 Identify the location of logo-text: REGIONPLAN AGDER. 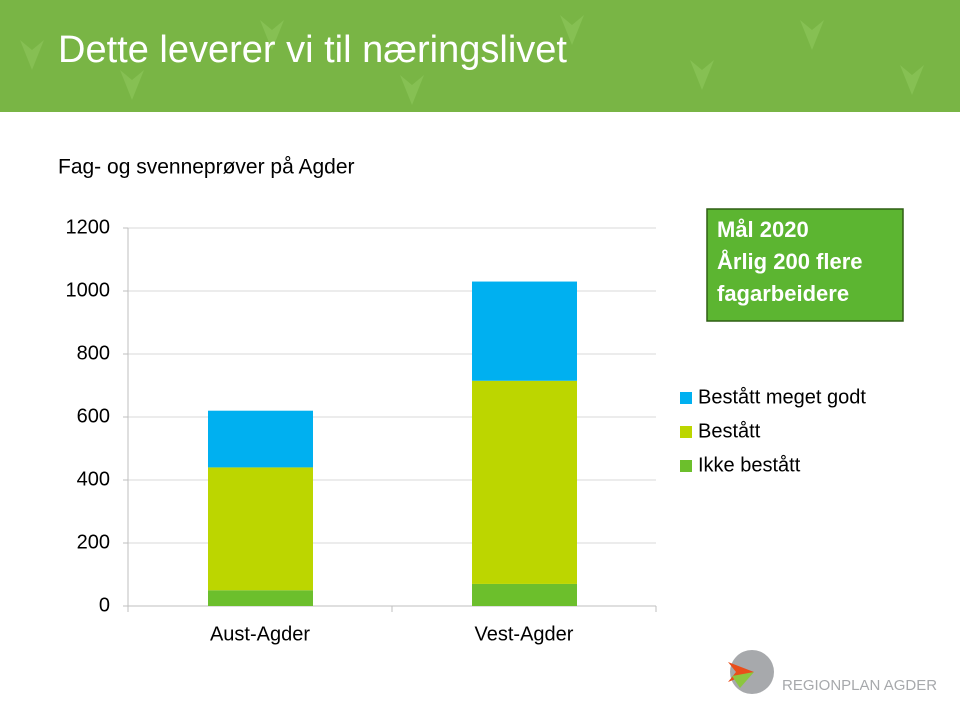
(859, 685).